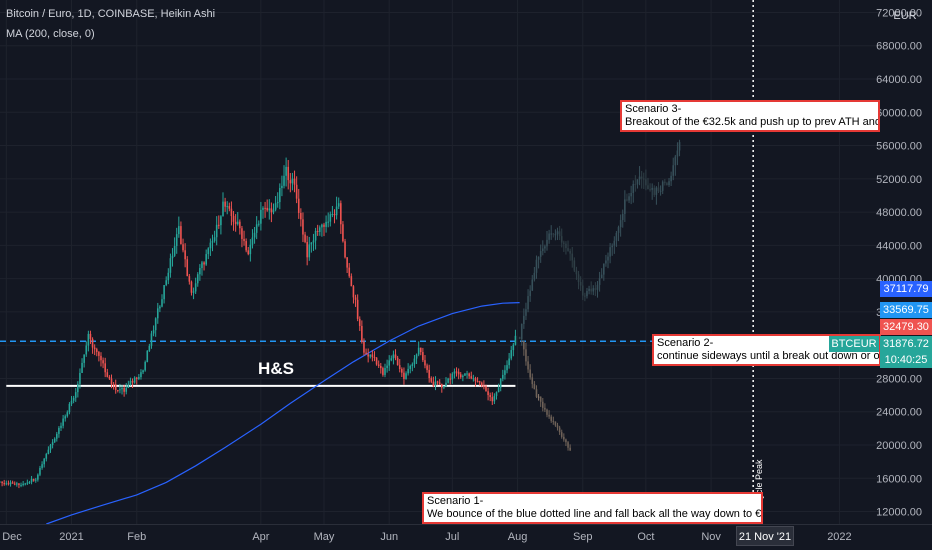  Describe the element at coordinates (899, 113) in the screenshot. I see `y-tick-label: 60000.00` at that location.